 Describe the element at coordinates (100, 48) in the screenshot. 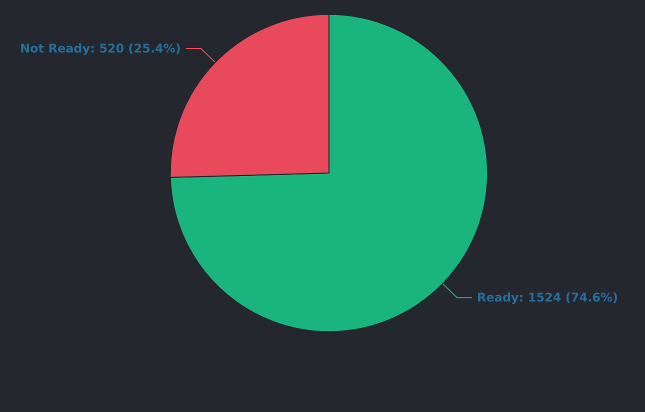

I see `slice-label: Not Ready: 520 (25.4%)` at that location.